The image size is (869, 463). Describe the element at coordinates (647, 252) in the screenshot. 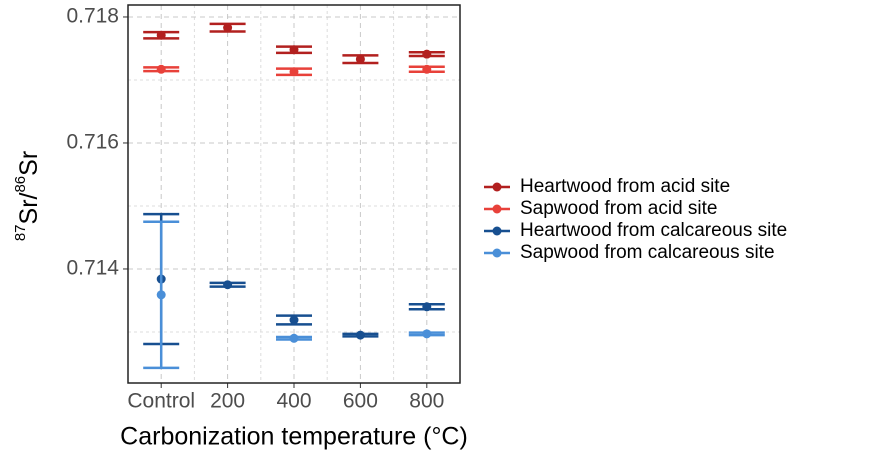

I see `legend-label: Sapwood from calcareous site` at that location.